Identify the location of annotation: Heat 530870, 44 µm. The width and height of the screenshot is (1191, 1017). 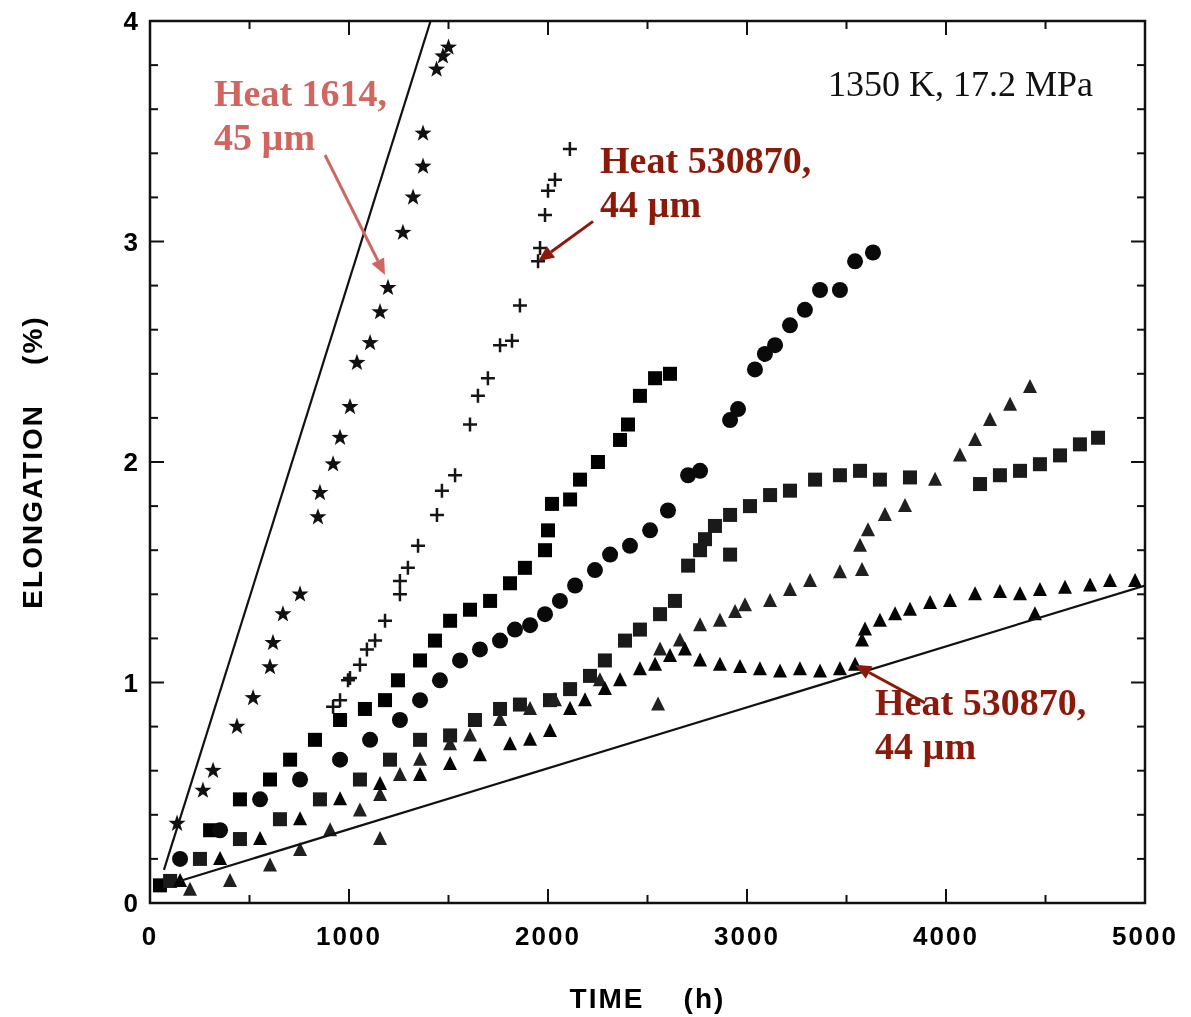
(706, 182).